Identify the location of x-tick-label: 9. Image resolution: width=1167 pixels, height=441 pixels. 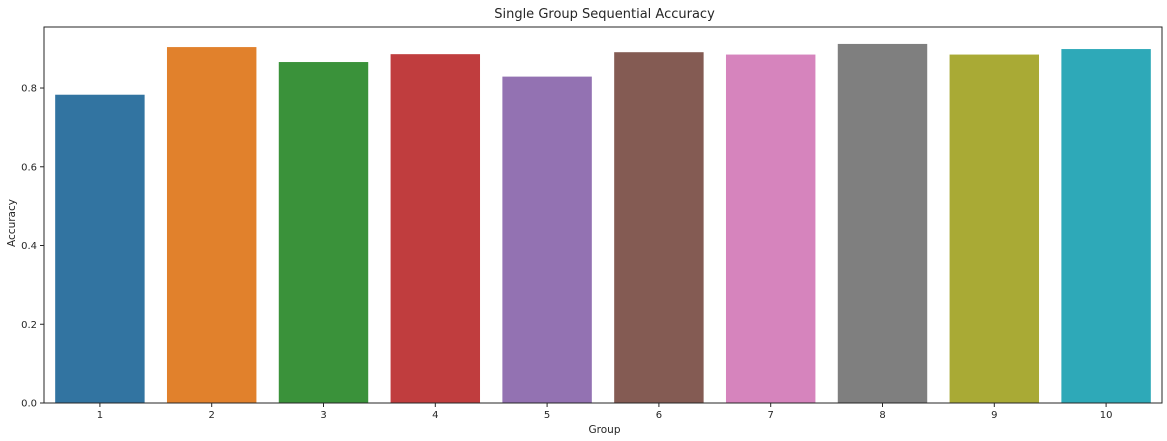
(994, 415).